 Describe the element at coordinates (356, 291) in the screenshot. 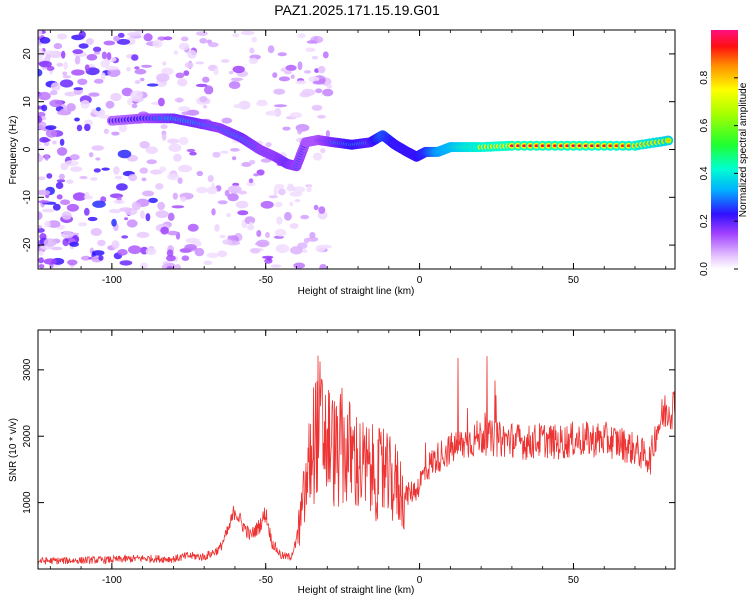

I see `spectrogram-x-label: Height of straight line (km)` at that location.